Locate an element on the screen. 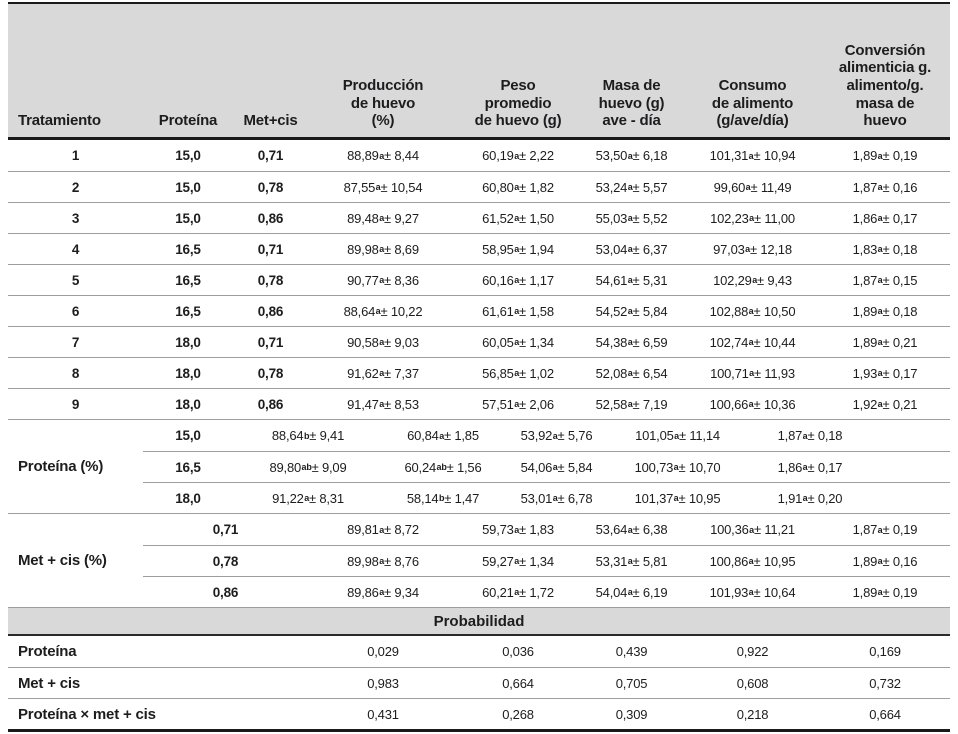 Image resolution: width=958 pixels, height=734 pixels. stat-value: 53,64 a ± 6,38 is located at coordinates (631, 529).